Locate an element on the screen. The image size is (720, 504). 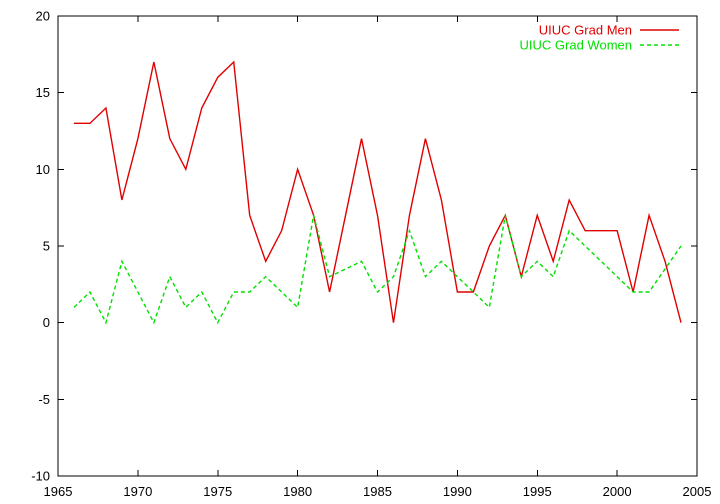
x-tick-label: 1975 is located at coordinates (217, 491).